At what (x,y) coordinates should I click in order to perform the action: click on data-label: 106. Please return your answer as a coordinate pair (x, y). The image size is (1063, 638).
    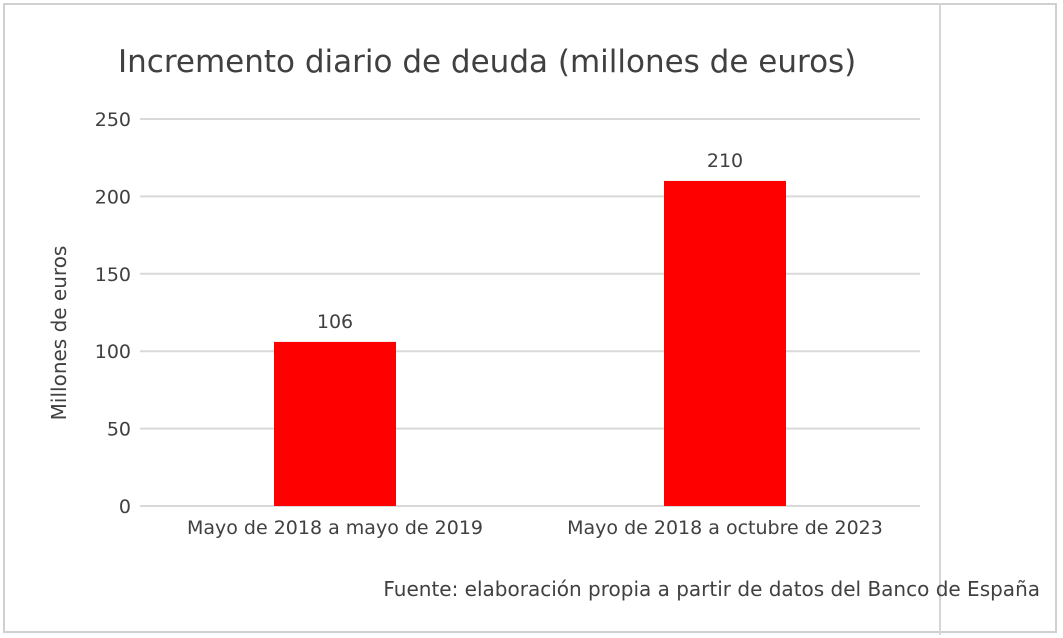
    Looking at the image, I should click on (335, 322).